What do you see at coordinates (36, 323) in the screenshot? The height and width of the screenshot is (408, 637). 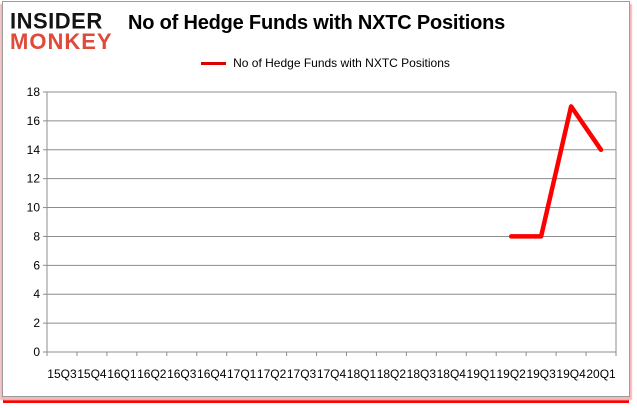 I see `y-axis-label: 2` at bounding box center [36, 323].